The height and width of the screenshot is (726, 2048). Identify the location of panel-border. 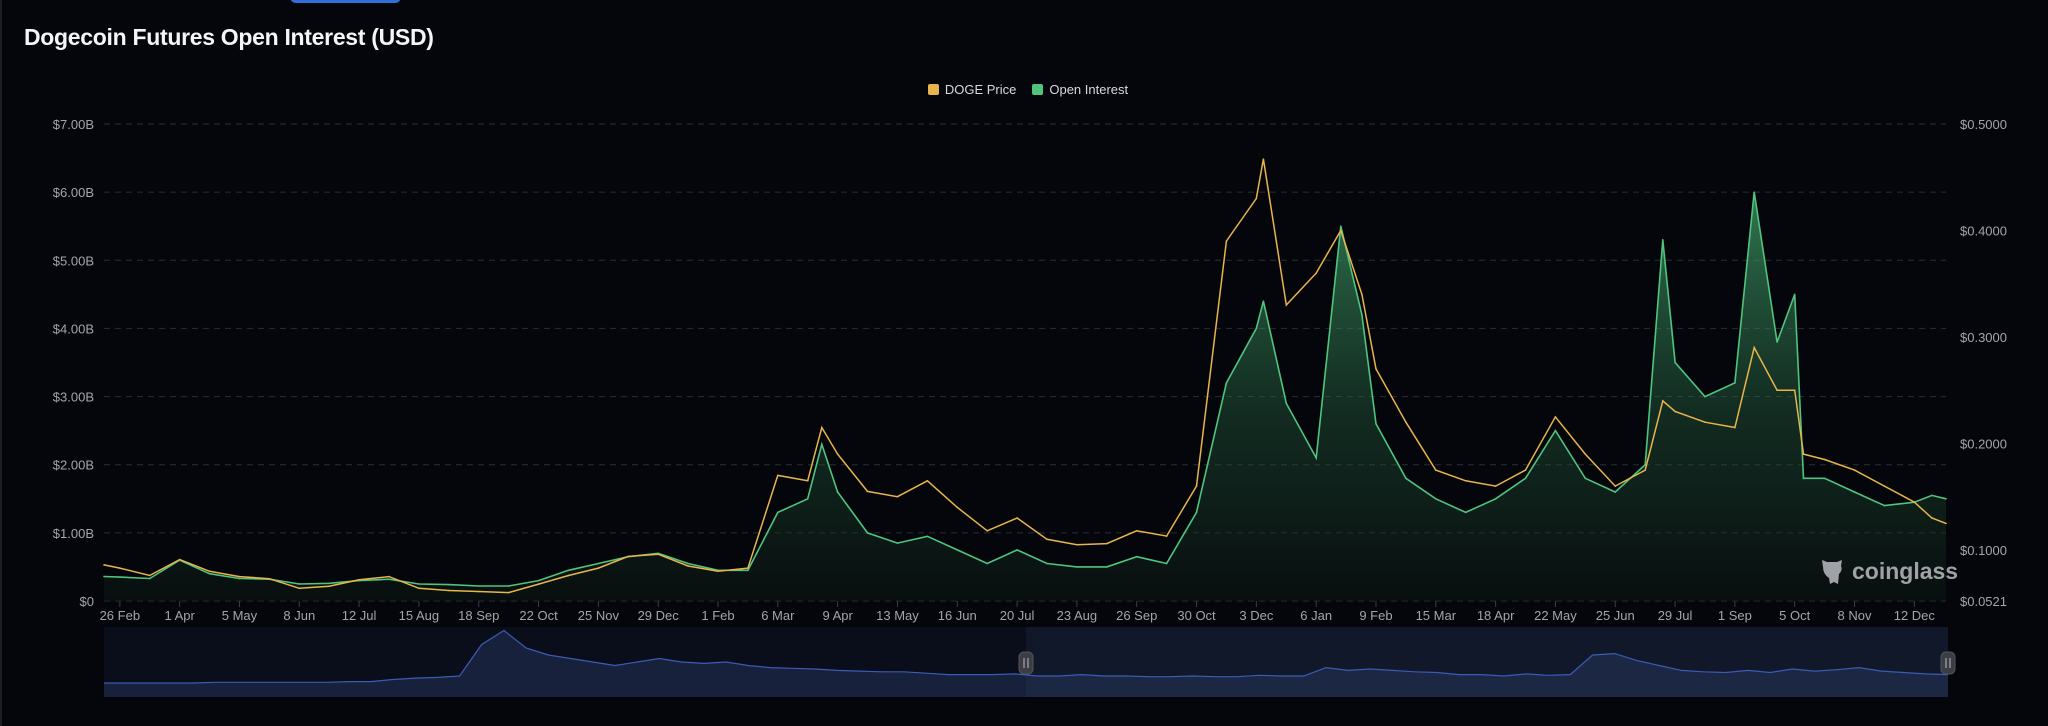
(1, 363).